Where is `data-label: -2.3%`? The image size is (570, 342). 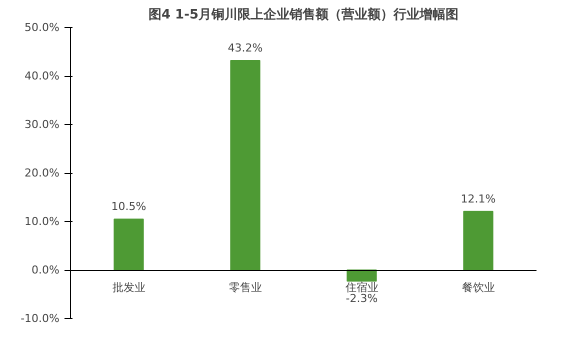 data-label: -2.3% is located at coordinates (362, 298).